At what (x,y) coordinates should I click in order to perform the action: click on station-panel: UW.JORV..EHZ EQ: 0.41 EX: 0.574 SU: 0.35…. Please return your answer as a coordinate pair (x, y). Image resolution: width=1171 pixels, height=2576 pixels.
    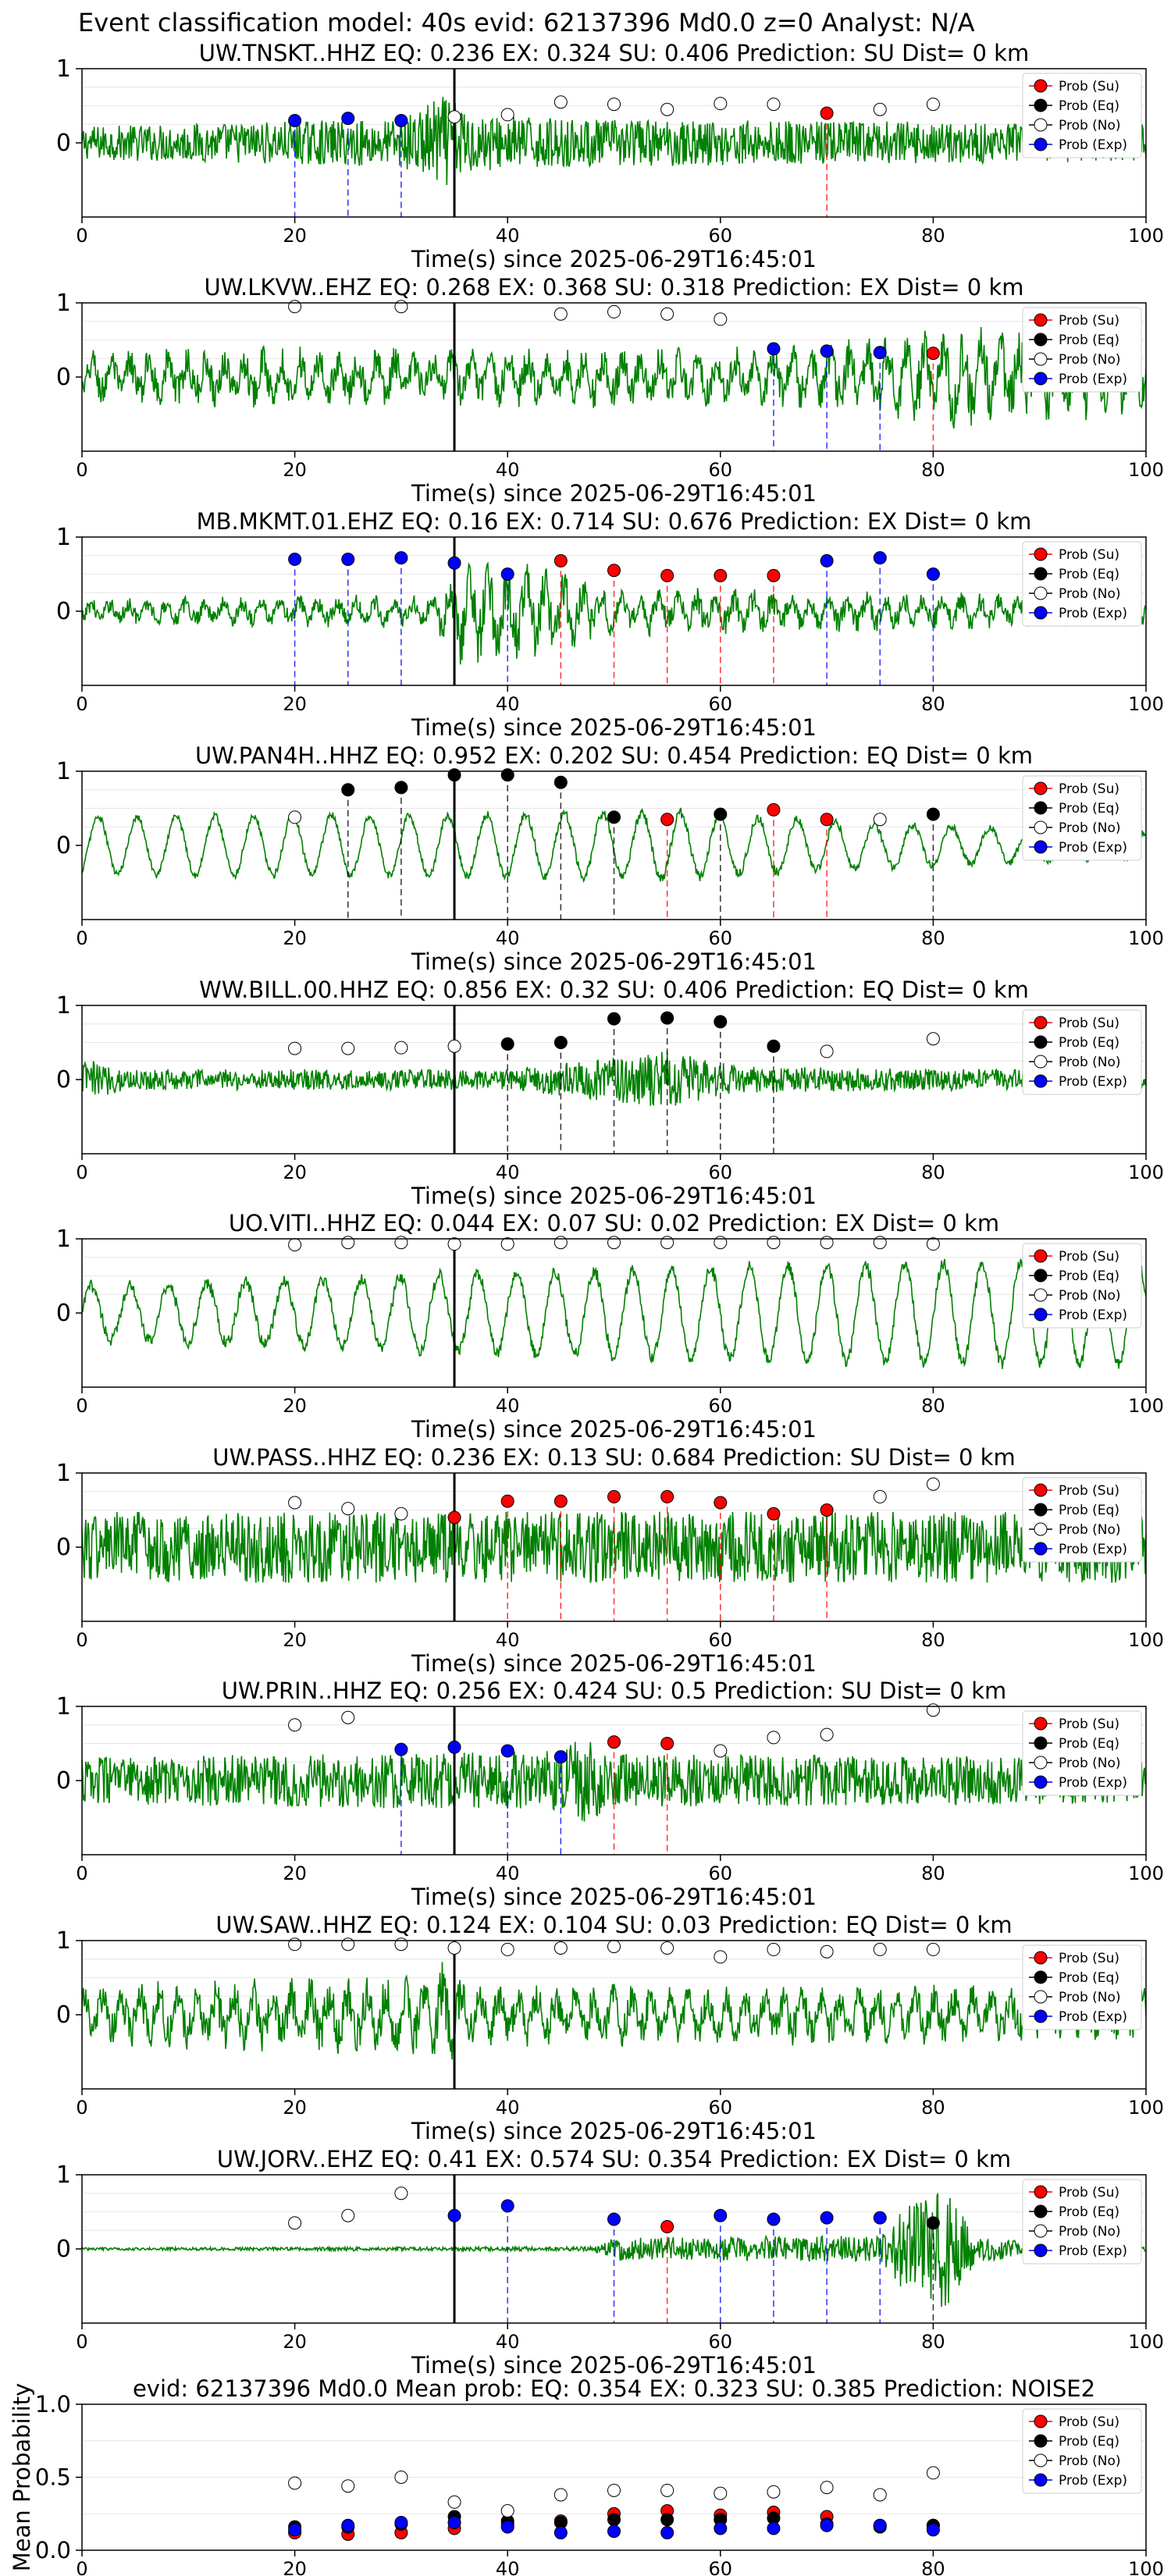
    Looking at the image, I should click on (610, 2262).